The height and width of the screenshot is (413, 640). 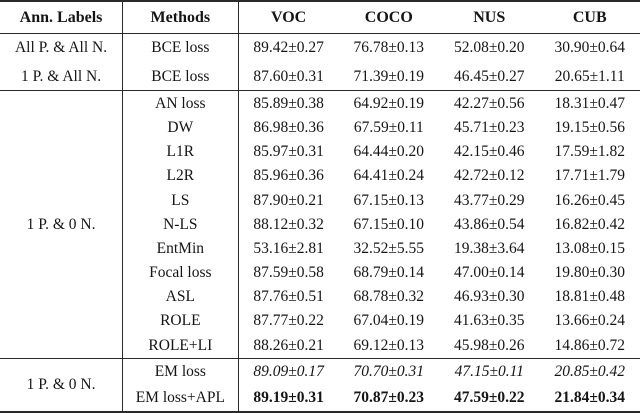 I want to click on value-cell: 13.66±0.24, so click(x=589, y=321).